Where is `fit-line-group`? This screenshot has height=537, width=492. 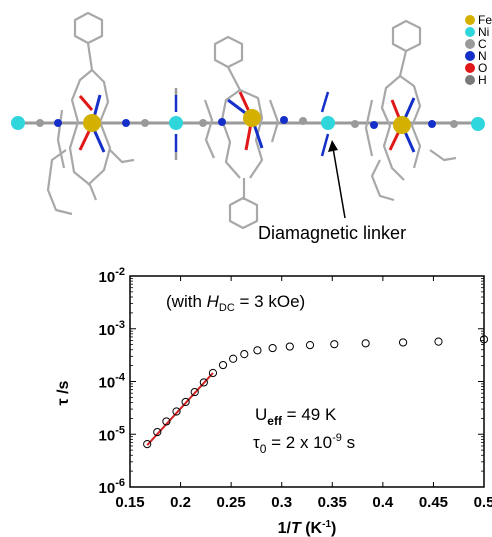
fit-line-group is located at coordinates (180, 409).